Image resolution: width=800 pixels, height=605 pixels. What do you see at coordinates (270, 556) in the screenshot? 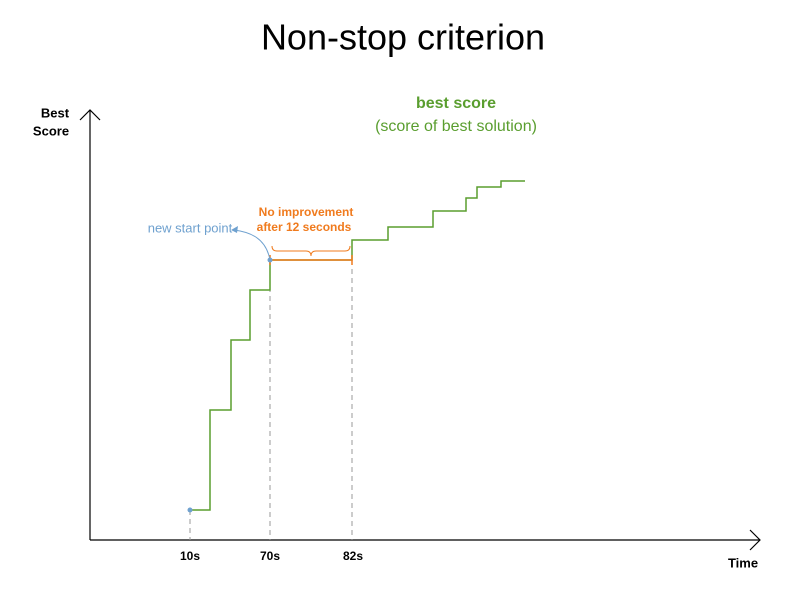
I see `tick-label: 70s` at bounding box center [270, 556].